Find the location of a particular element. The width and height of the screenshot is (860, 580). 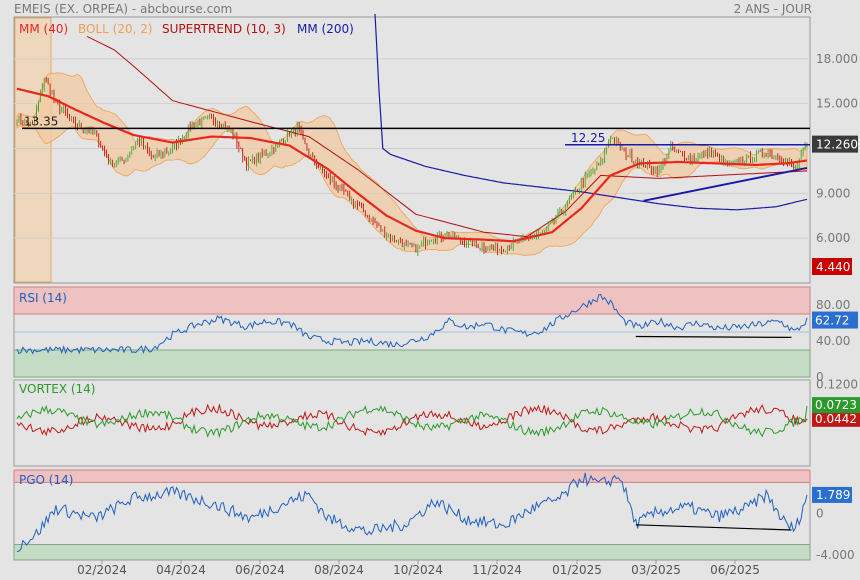

chart-period: 2 ANS - JOUR is located at coordinates (772, 9).